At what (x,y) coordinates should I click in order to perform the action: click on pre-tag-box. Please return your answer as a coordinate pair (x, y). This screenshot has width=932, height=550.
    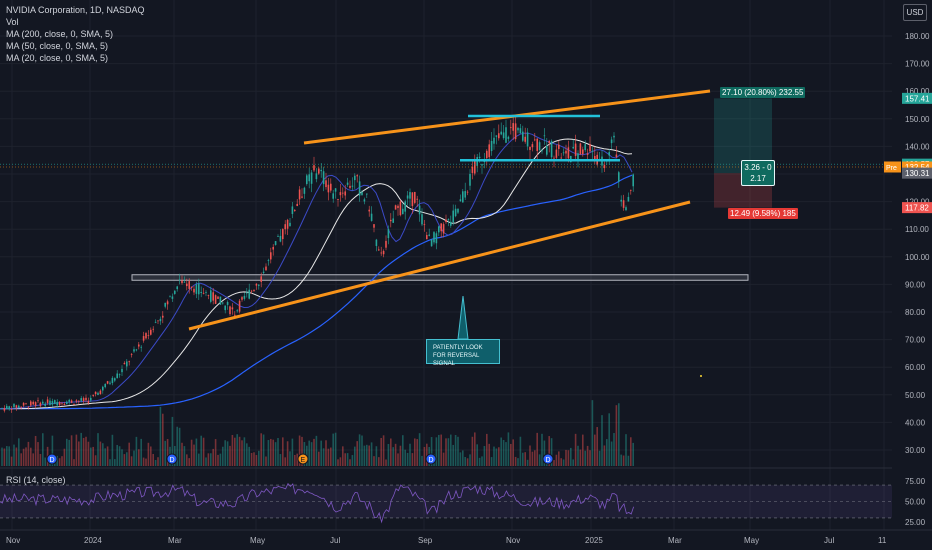
    Looking at the image, I should click on (892, 167).